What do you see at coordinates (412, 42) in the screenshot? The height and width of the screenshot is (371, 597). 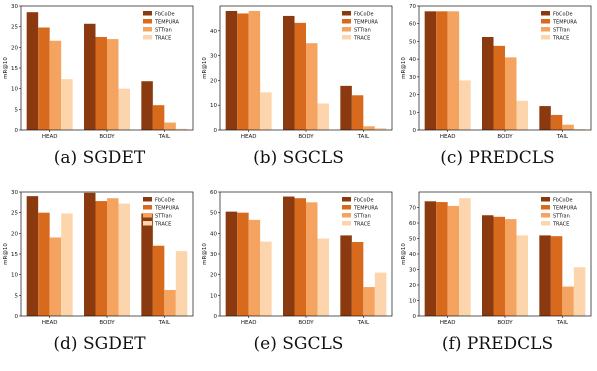 I see `y-tick-label: 50` at bounding box center [412, 42].